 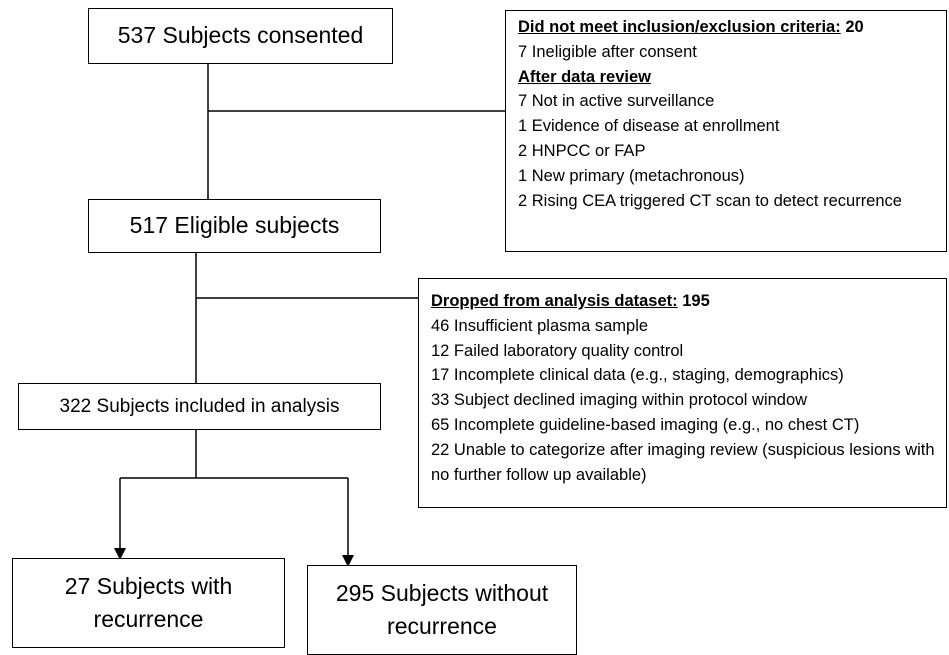 What do you see at coordinates (607, 51) in the screenshot?
I see `item: 7 Ineligible after consent` at bounding box center [607, 51].